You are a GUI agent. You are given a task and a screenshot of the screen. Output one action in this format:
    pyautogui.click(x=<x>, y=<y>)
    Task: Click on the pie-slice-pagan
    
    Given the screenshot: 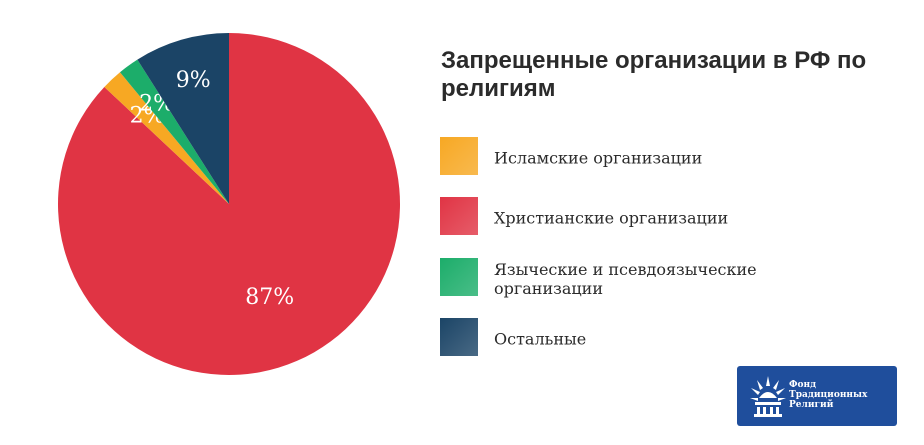 What is the action you would take?
    pyautogui.click(x=174, y=131)
    